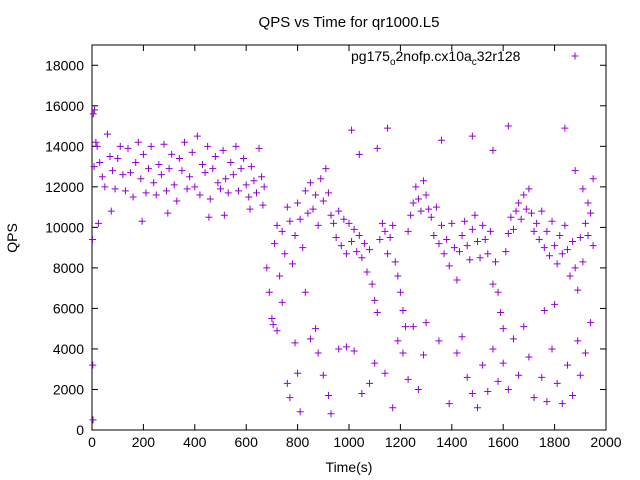 Image resolution: width=640 pixels, height=480 pixels. I want to click on y-tick-label: 2000, so click(68, 389).